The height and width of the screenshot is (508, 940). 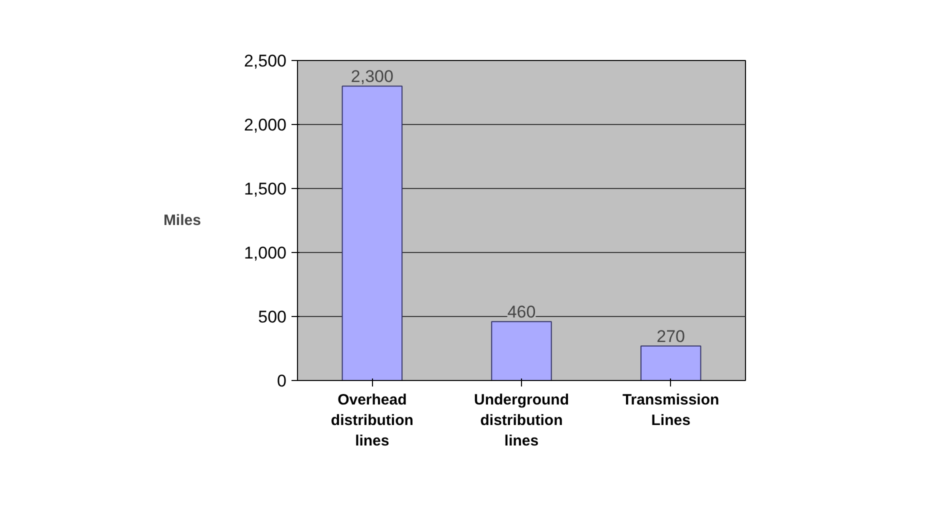 I want to click on data-label: 270, so click(x=671, y=336).